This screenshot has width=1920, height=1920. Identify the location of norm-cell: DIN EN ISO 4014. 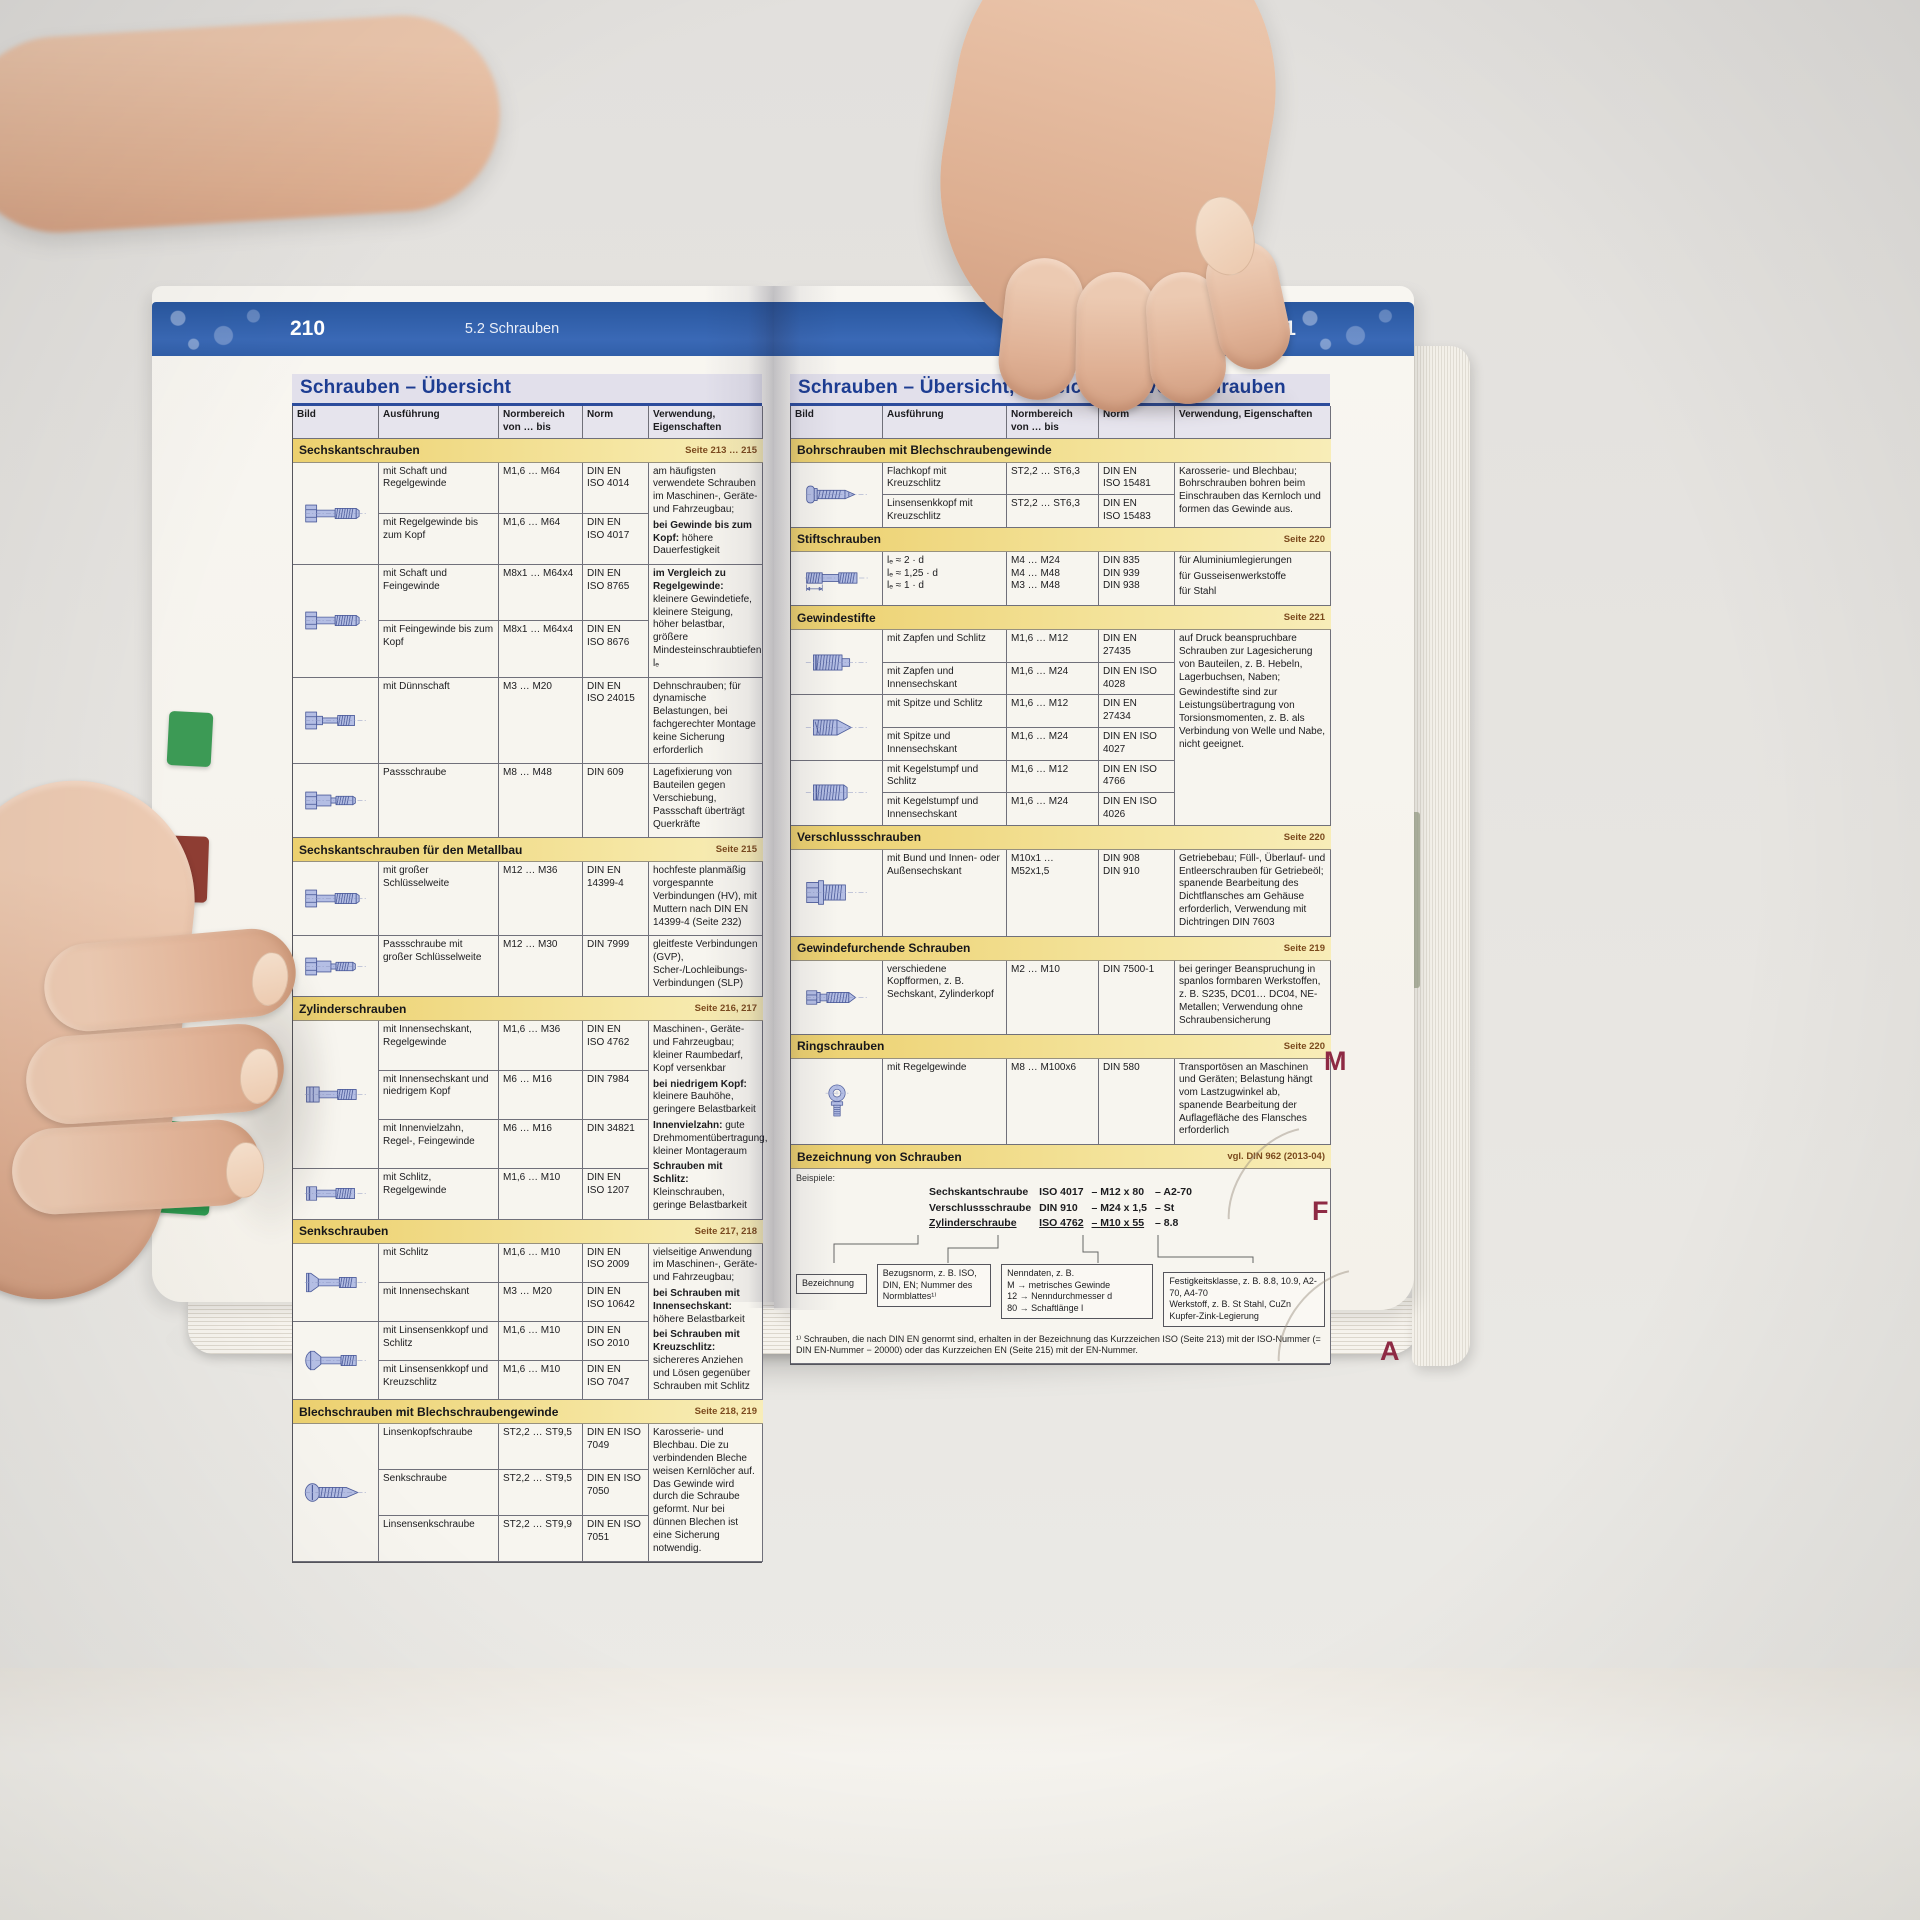
(616, 488).